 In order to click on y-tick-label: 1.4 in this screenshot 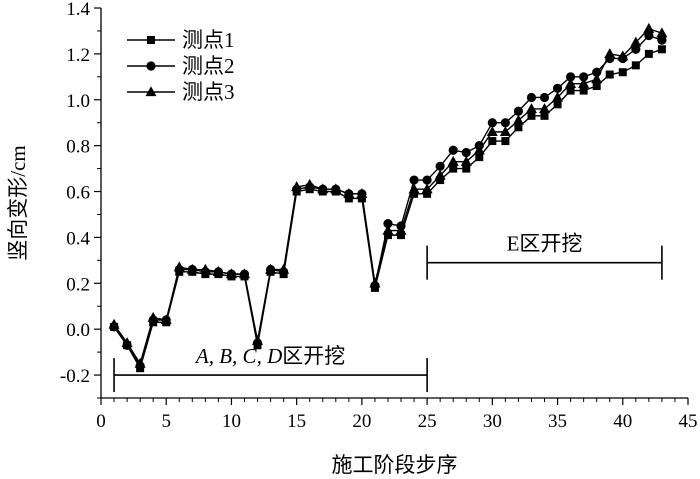, I will do `click(78, 10)`.